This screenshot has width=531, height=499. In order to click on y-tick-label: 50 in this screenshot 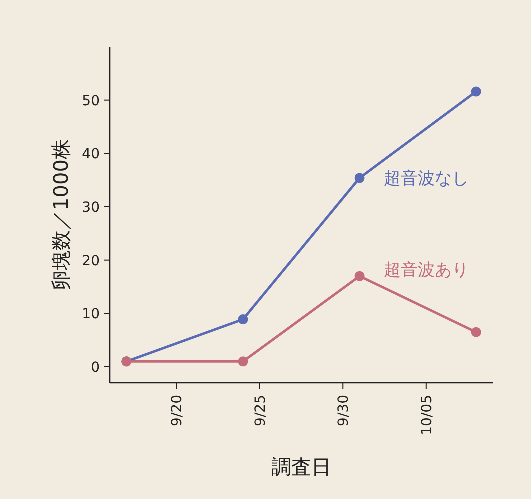, I will do `click(91, 101)`.